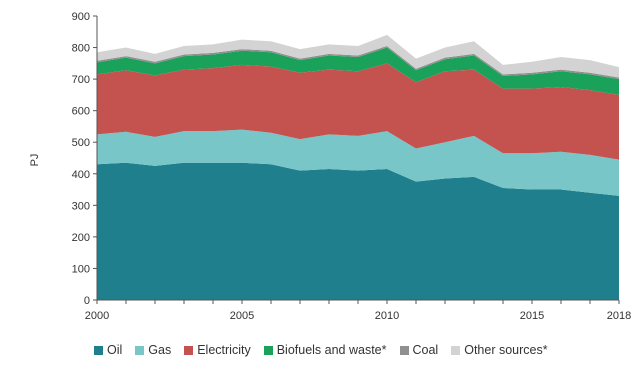  Describe the element at coordinates (224, 350) in the screenshot. I see `legend-label: Electricity` at that location.